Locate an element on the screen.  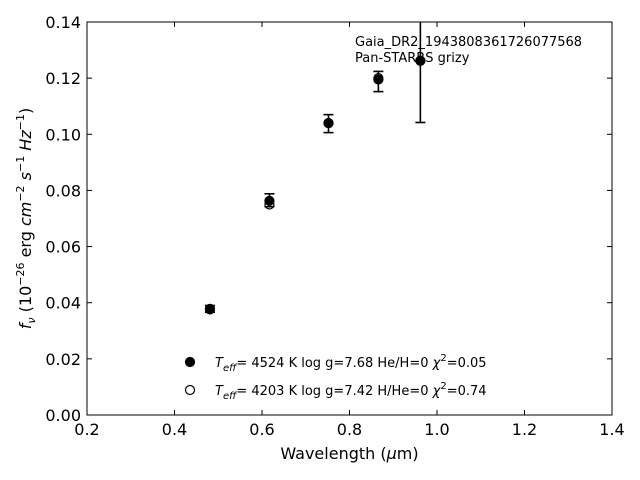
x-tick-label: 1.4 is located at coordinates (611, 429).